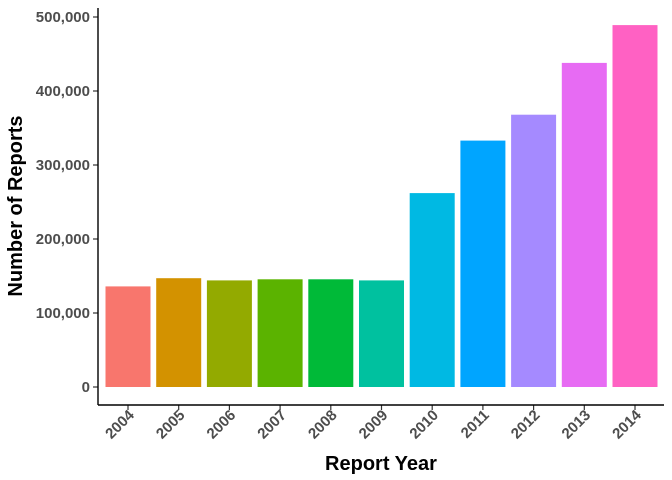 The height and width of the screenshot is (480, 672). What do you see at coordinates (526, 425) in the screenshot?
I see `x-tick-label: 2012` at bounding box center [526, 425].